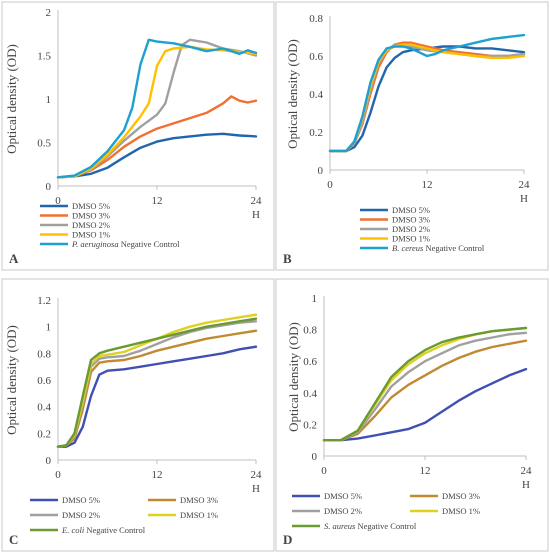  What do you see at coordinates (287, 539) in the screenshot?
I see `panel-letter: D` at bounding box center [287, 539].